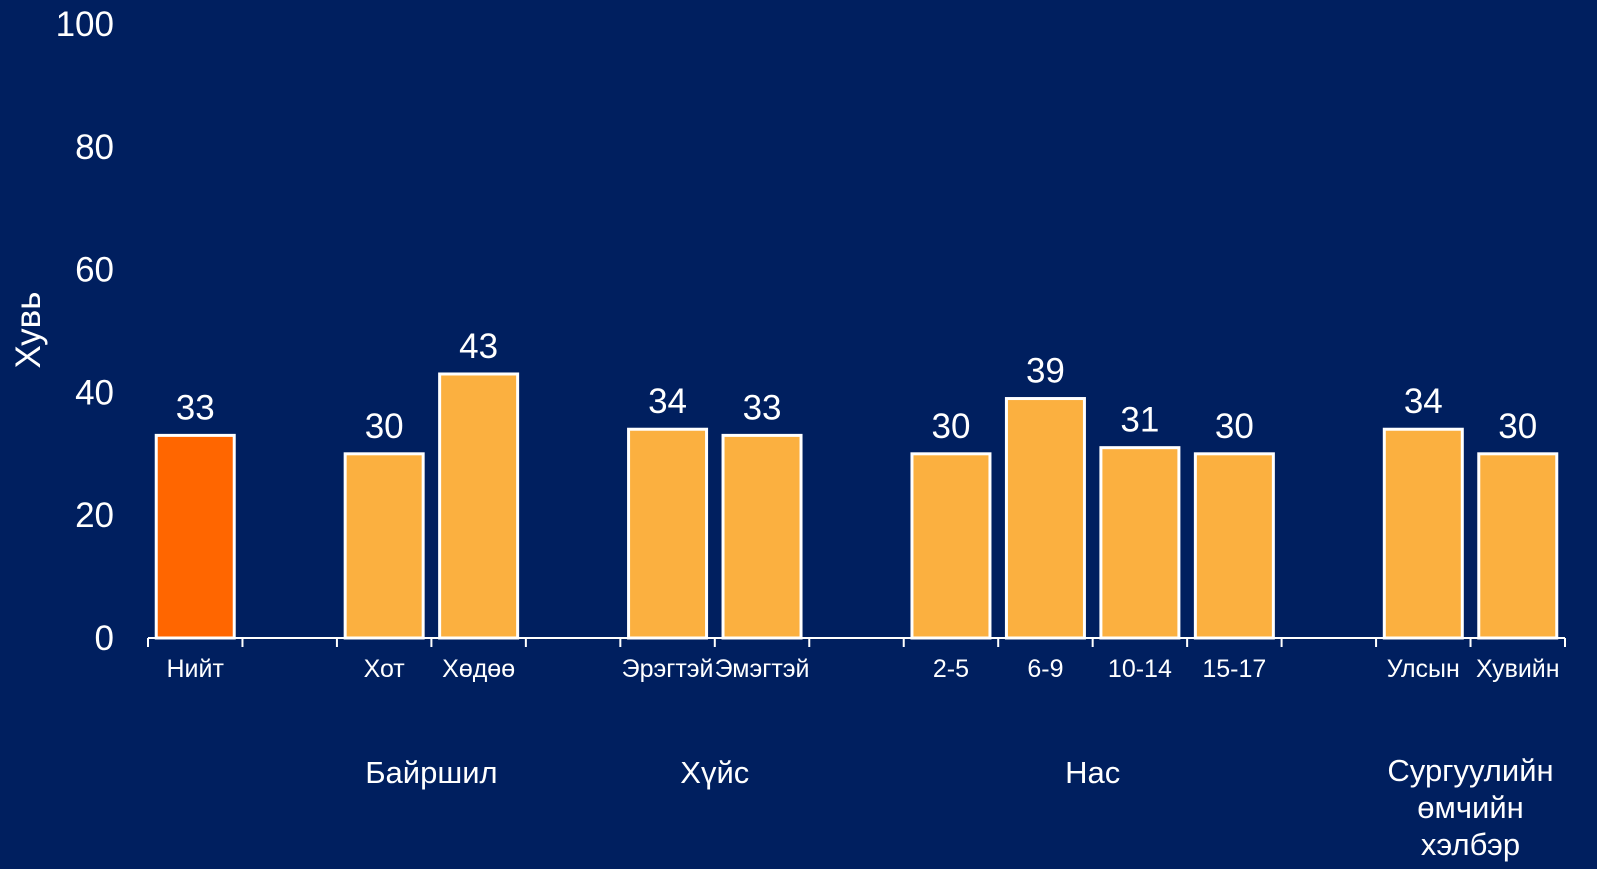 The height and width of the screenshot is (869, 1597). What do you see at coordinates (1139, 420) in the screenshot?
I see `data-label: 31` at bounding box center [1139, 420].